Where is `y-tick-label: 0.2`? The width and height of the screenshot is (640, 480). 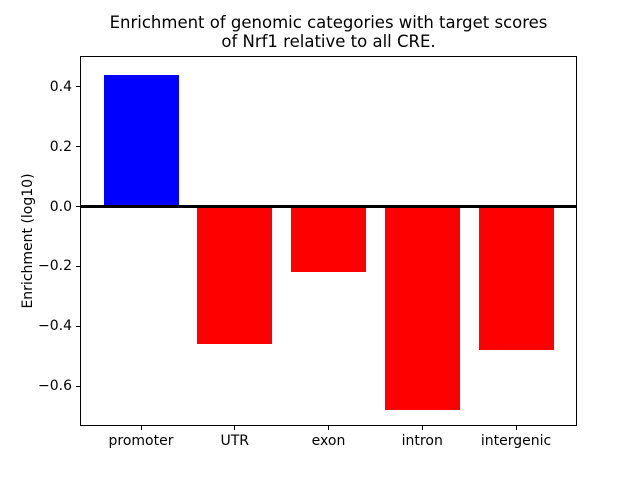 y-tick-label: 0.2 is located at coordinates (60, 146).